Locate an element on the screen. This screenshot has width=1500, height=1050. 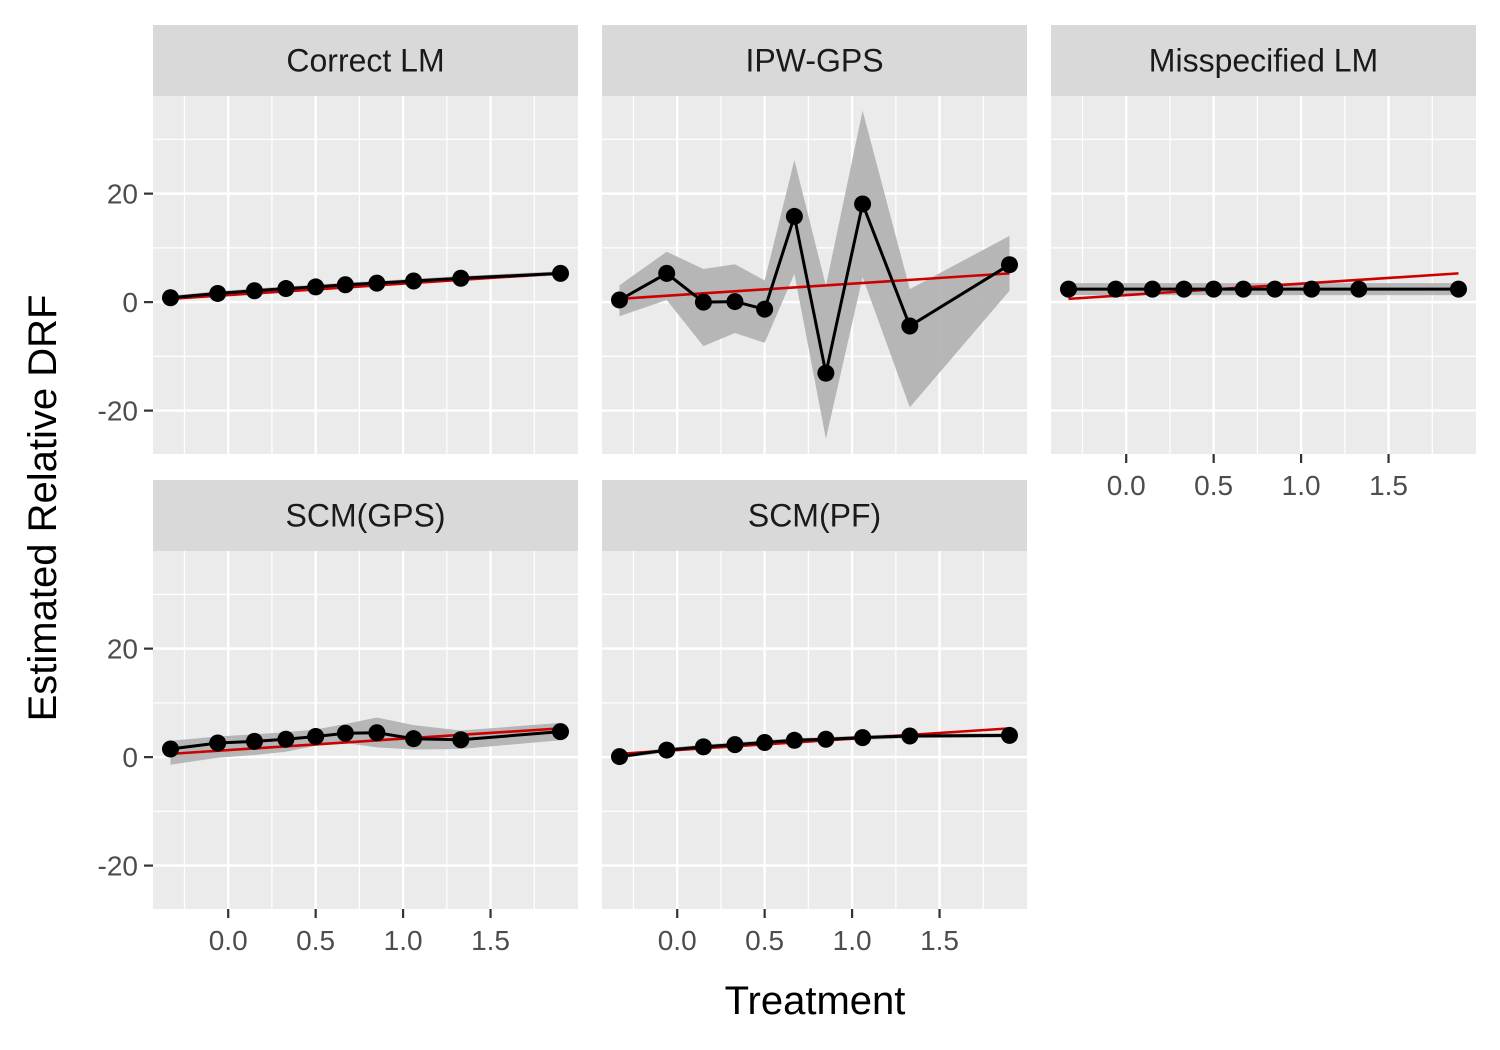
panel-ipw-gps: IPW-GPS is located at coordinates (814, 239).